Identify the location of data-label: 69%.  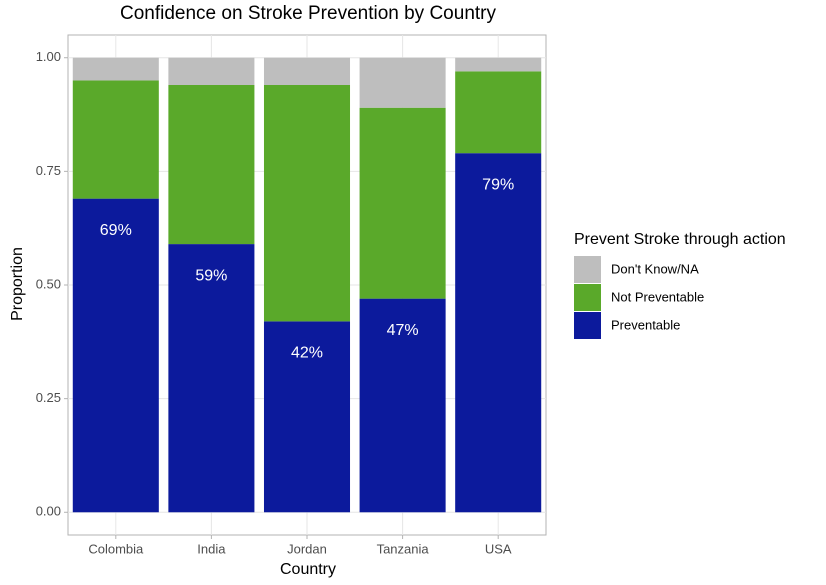
(116, 230).